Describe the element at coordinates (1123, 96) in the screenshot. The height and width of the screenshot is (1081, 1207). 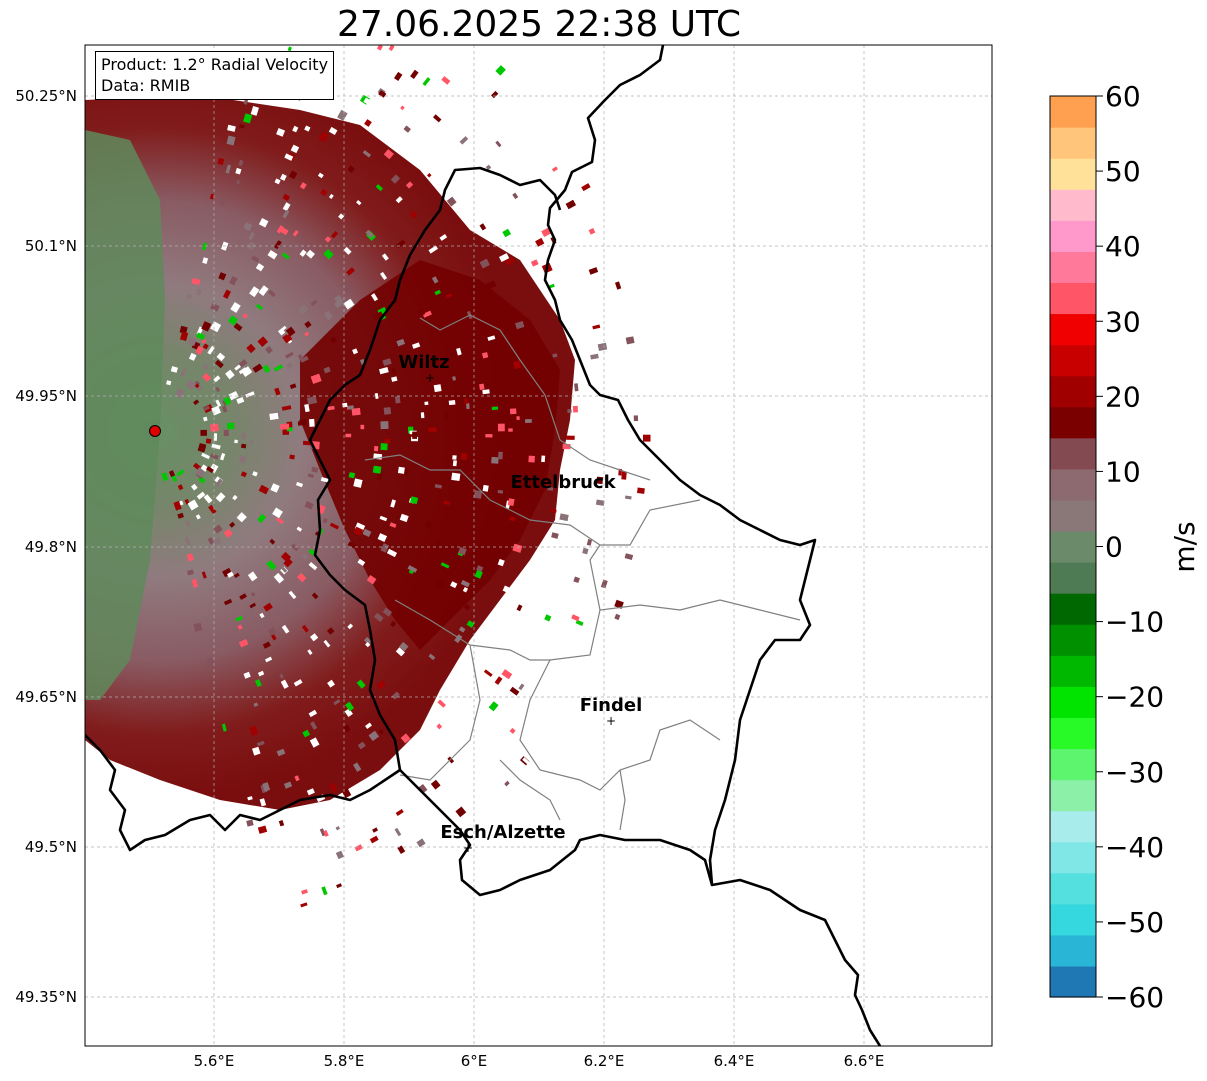
I see `colorbar-tick-label: 60` at that location.